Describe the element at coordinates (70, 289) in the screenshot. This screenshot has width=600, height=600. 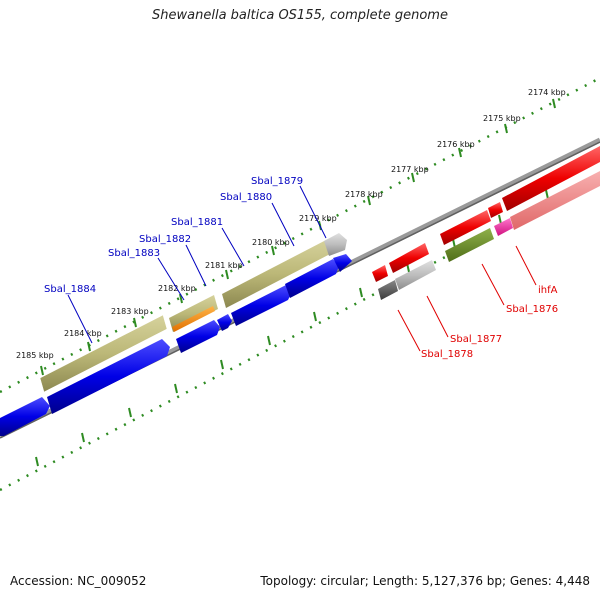
I see `gene-label: Sbal_1884` at that location.